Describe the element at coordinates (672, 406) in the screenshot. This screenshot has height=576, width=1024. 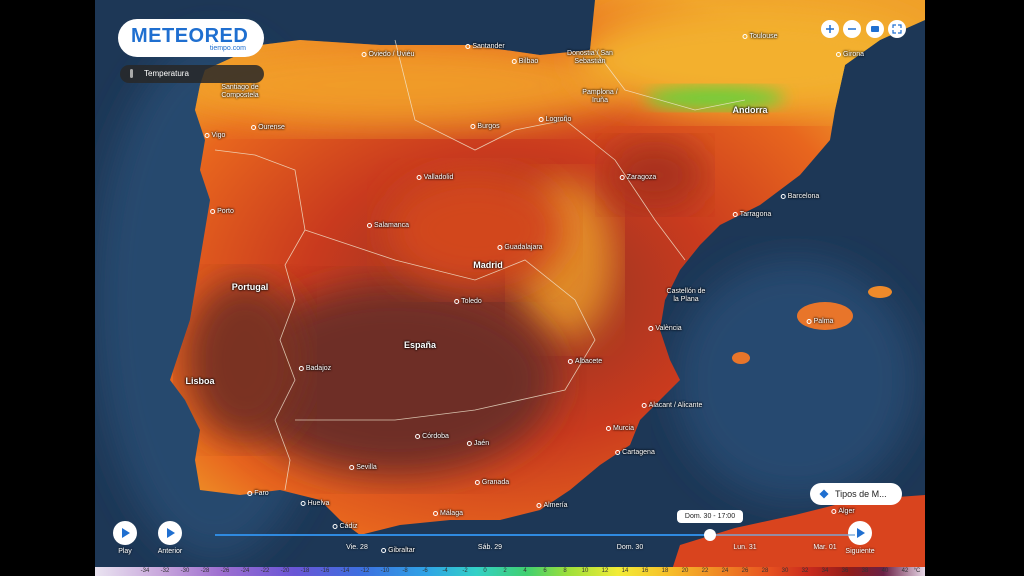
I see `place-label: Alacant / Alicante` at that location.